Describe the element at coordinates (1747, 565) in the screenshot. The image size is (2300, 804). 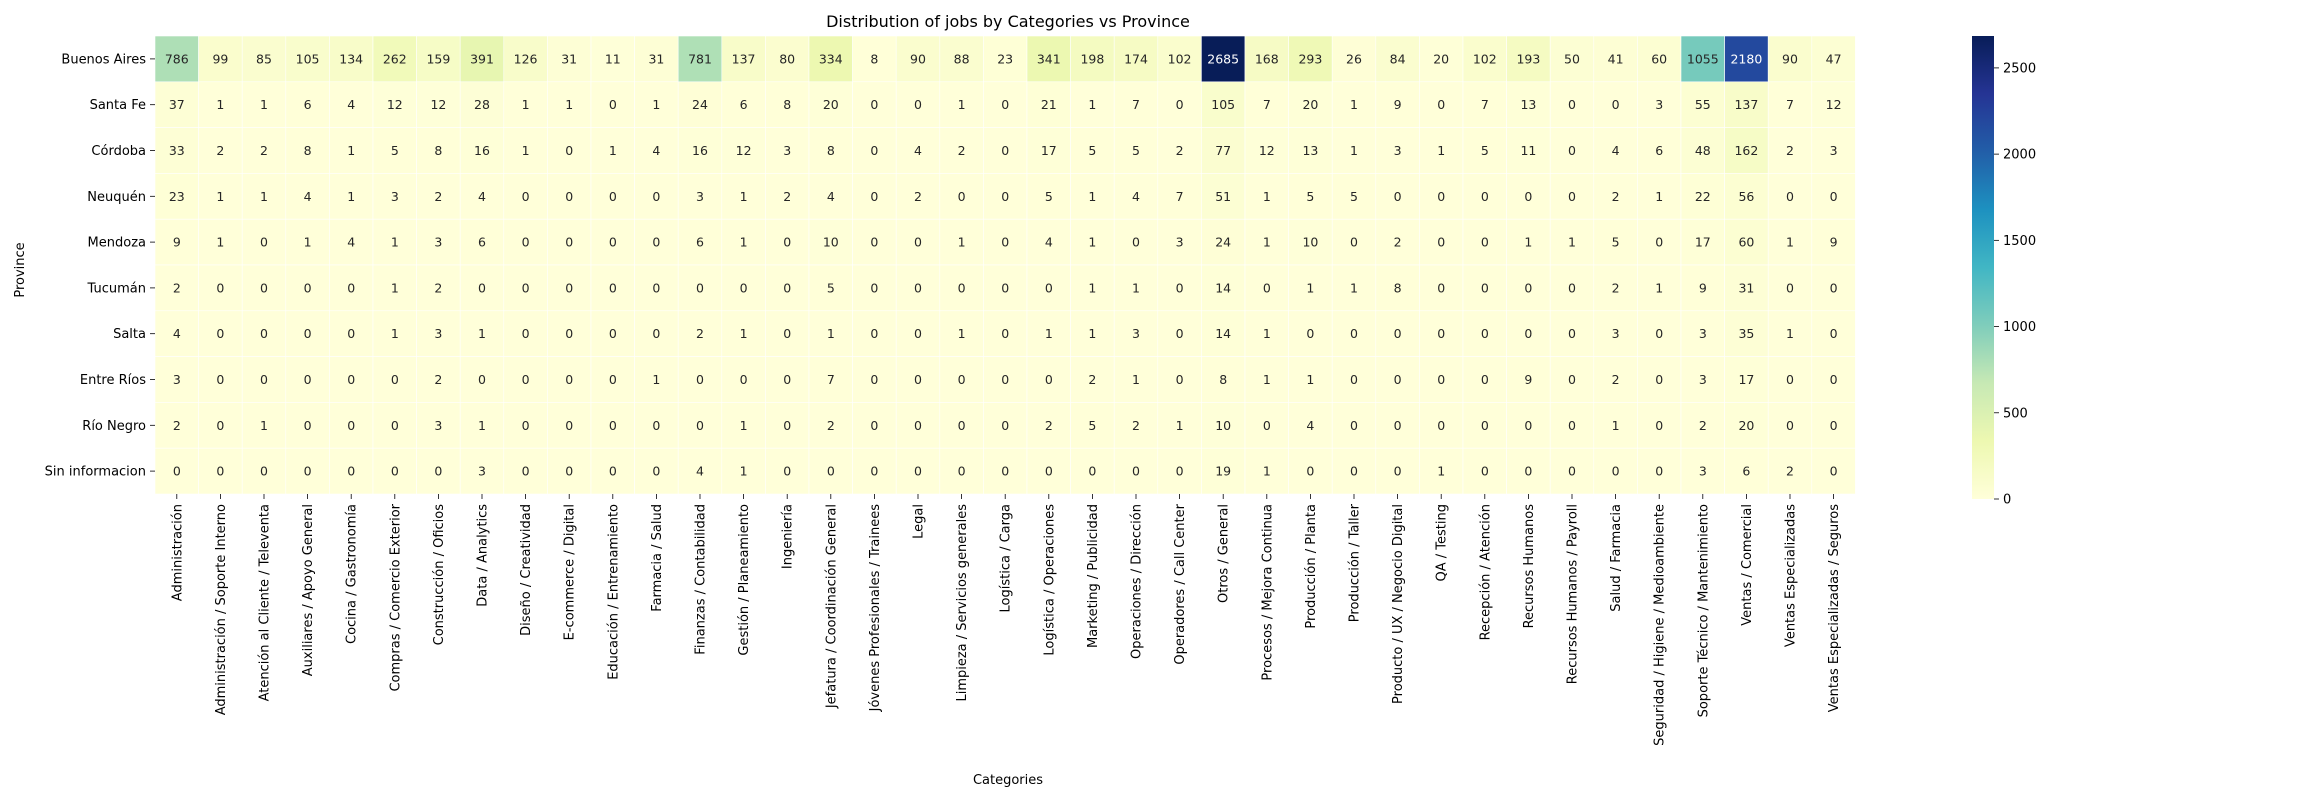
I see `column-tick-label: Ventas / Comercial` at that location.